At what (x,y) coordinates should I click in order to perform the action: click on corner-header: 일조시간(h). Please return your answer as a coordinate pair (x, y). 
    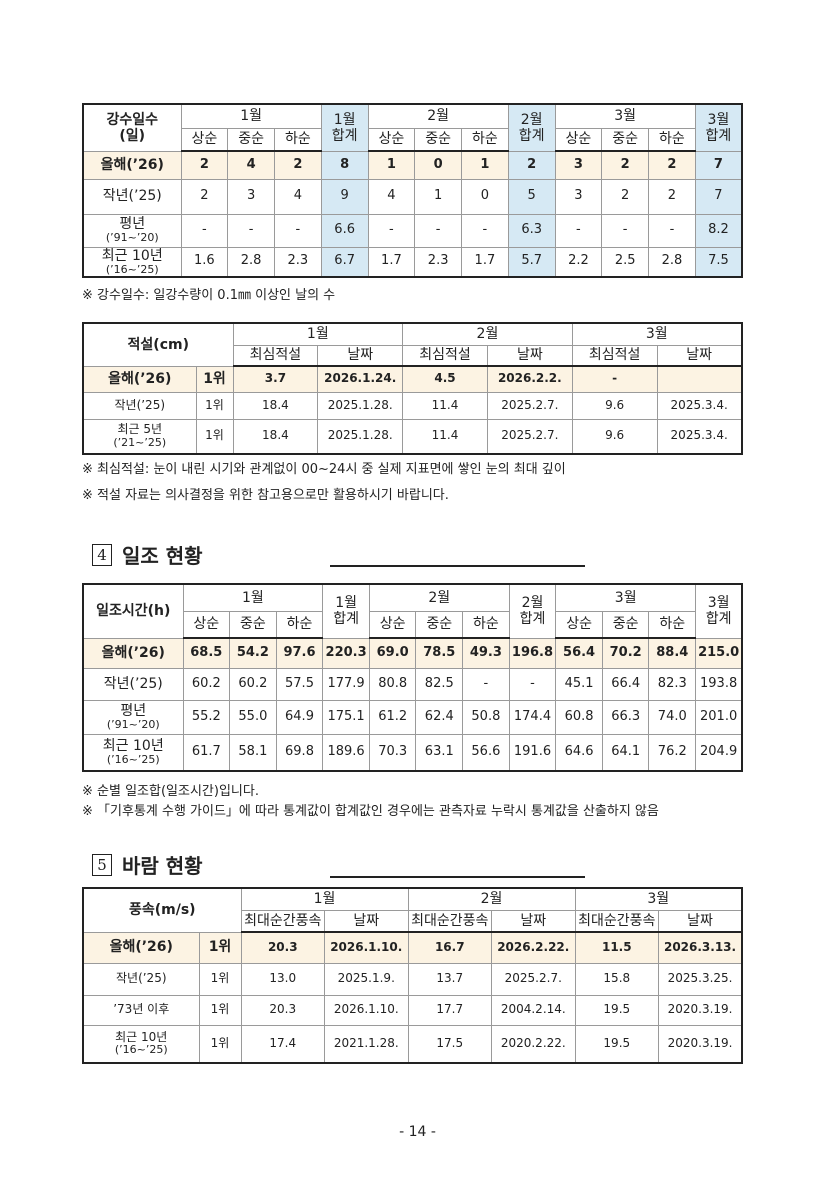
    Looking at the image, I should click on (133, 611).